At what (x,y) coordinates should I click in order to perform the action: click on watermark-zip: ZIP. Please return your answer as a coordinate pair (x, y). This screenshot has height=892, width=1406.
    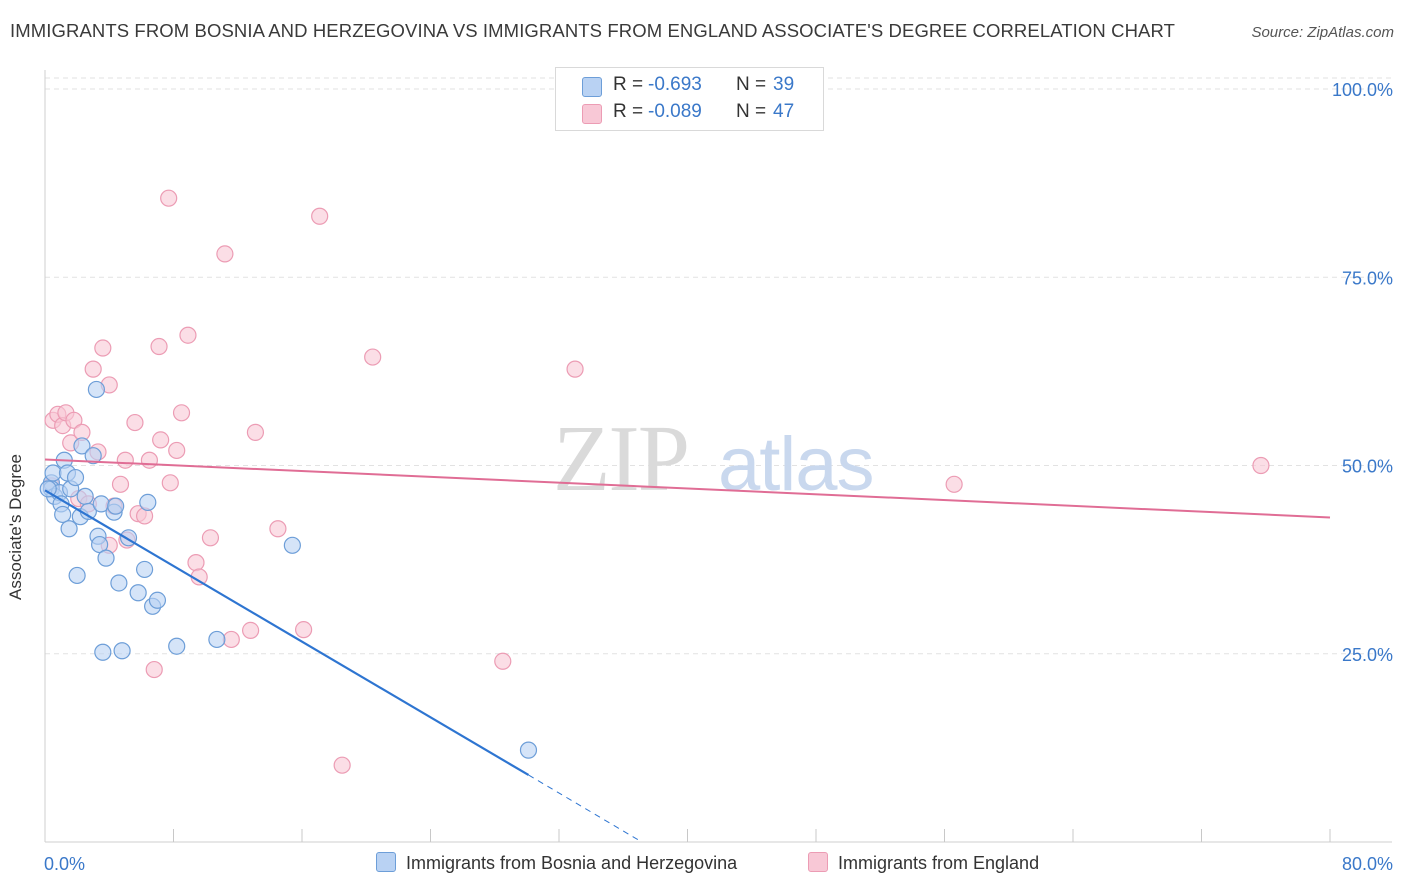
    Looking at the image, I should click on (620, 459).